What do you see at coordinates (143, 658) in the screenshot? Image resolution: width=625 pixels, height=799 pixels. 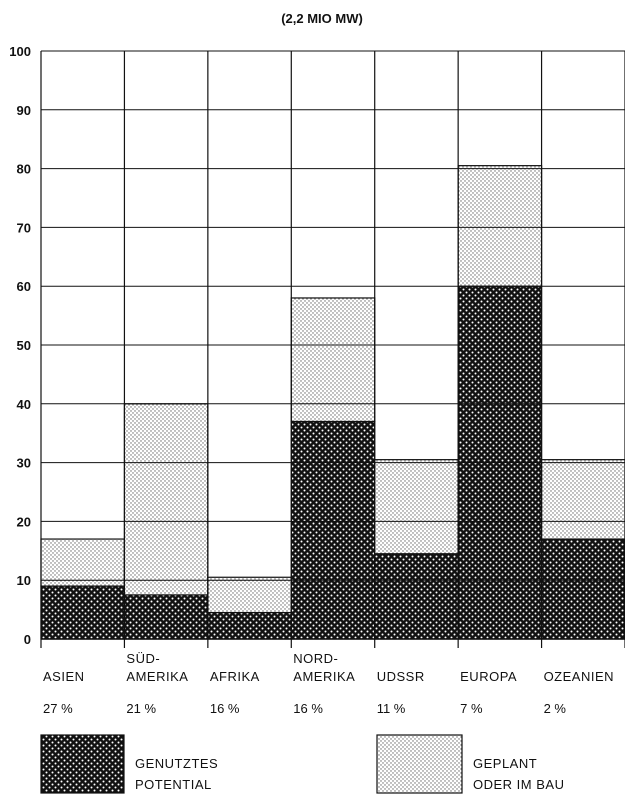 I see `category-label: SÜD-` at bounding box center [143, 658].